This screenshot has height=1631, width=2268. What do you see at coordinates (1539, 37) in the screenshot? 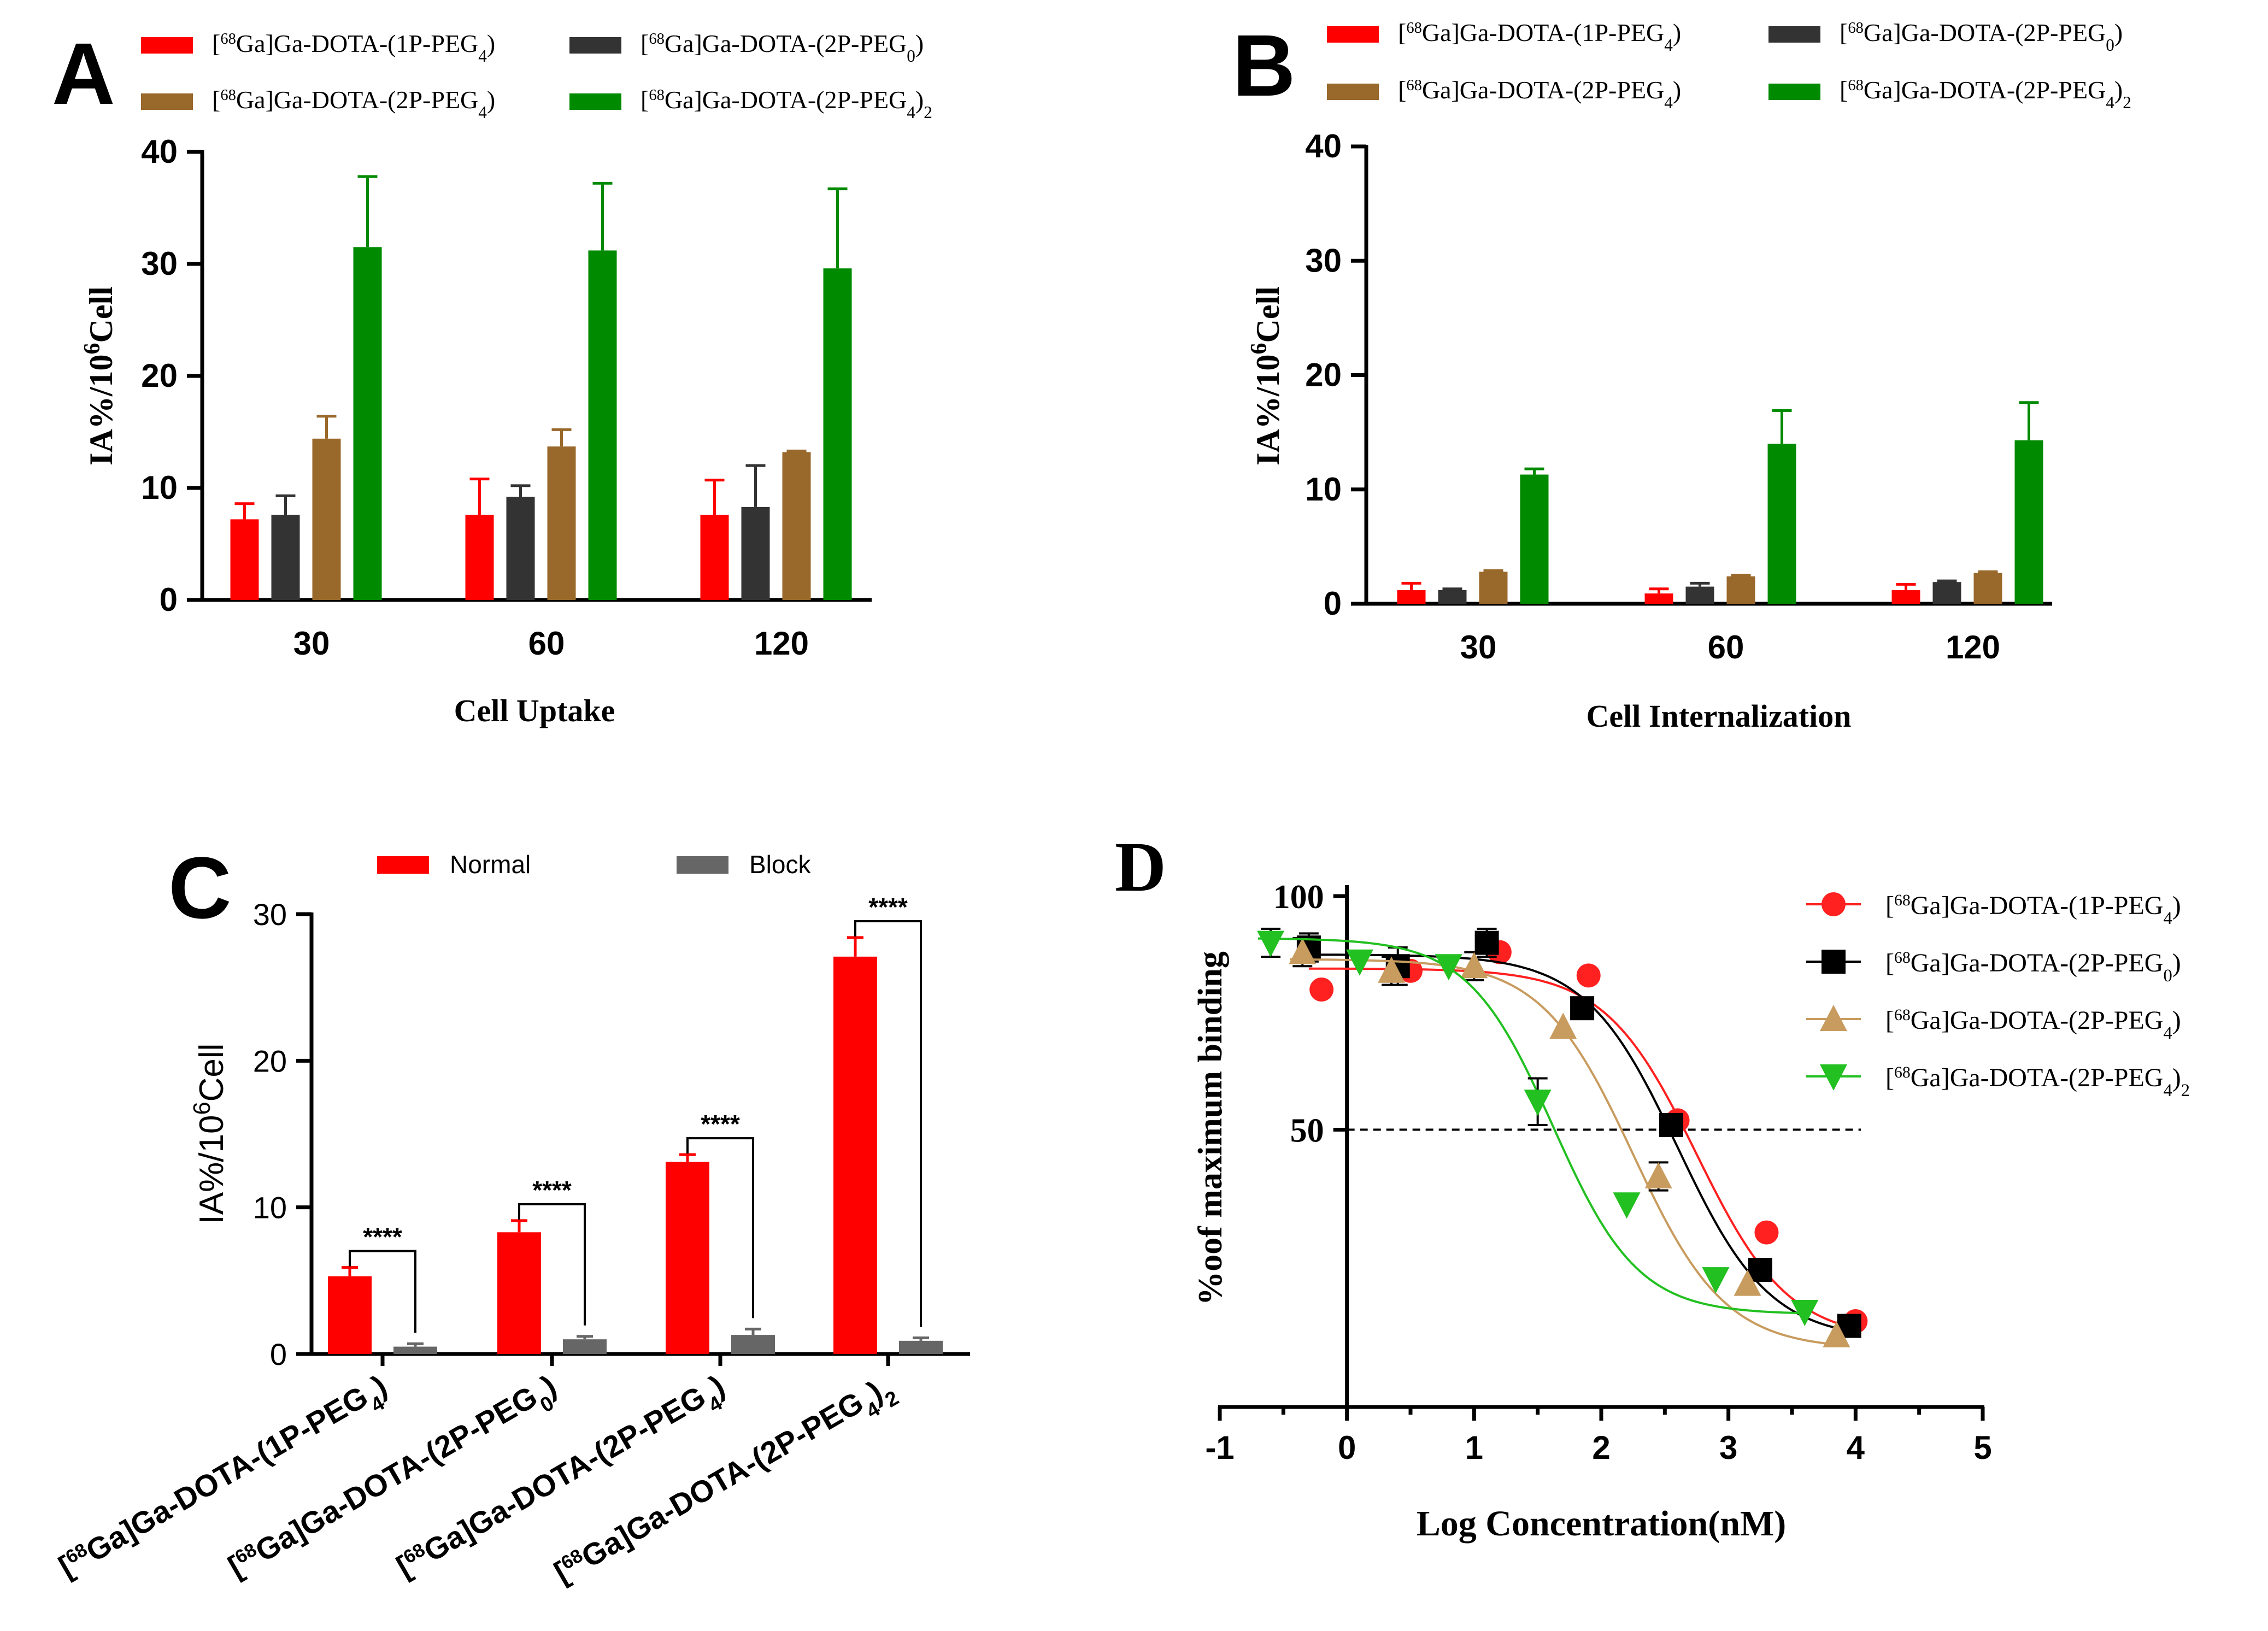
I see `legend-label-1: [68Ga]Ga-DOTA-(1P-PEG4)` at bounding box center [1539, 37].